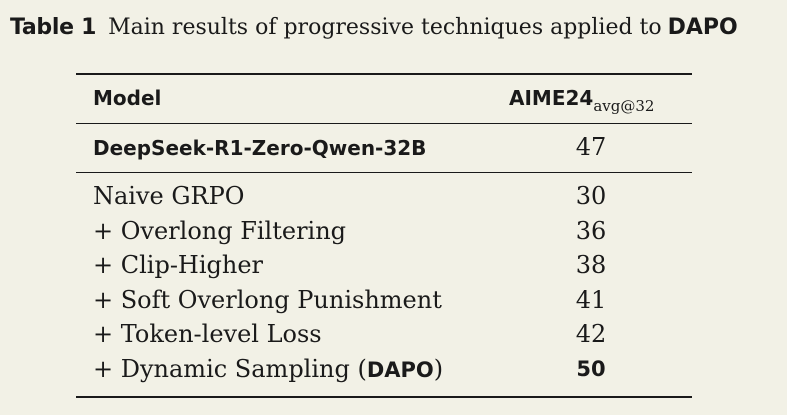 The height and width of the screenshot is (415, 787). I want to click on table-row-method-dapo: + Dynamic Sampling (DAPO), so click(268, 369).